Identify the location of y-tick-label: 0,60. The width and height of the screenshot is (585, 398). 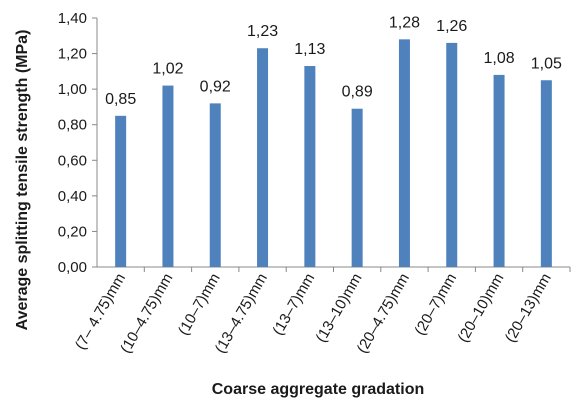
(72, 160).